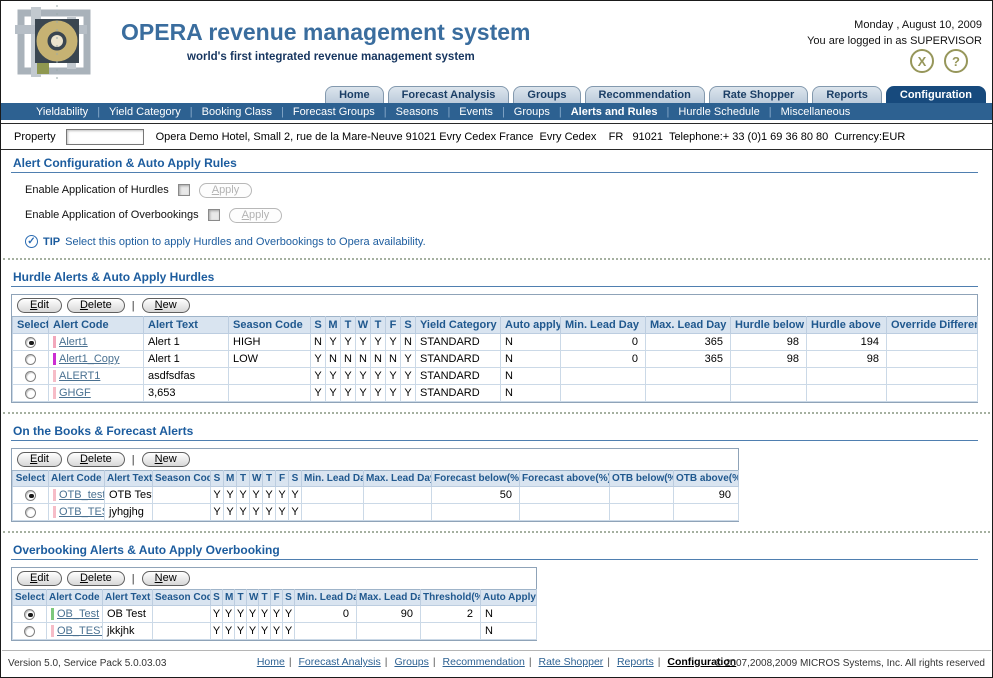 The width and height of the screenshot is (993, 678). I want to click on tab-forecast-analysis: Forecast Analysis, so click(448, 94).